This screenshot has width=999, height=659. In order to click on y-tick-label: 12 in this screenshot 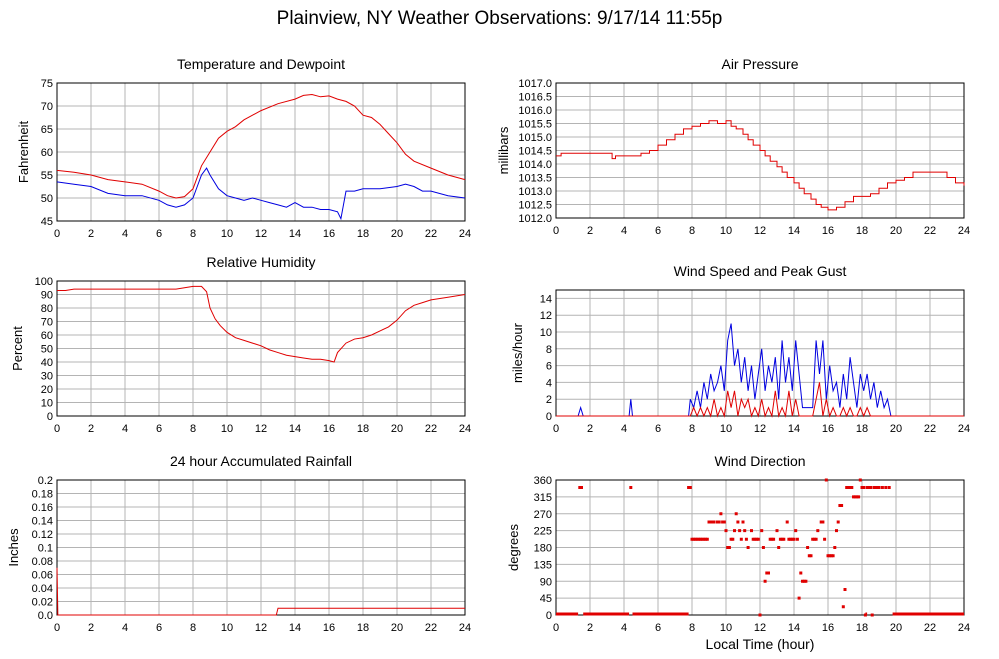, I will do `click(546, 316)`.